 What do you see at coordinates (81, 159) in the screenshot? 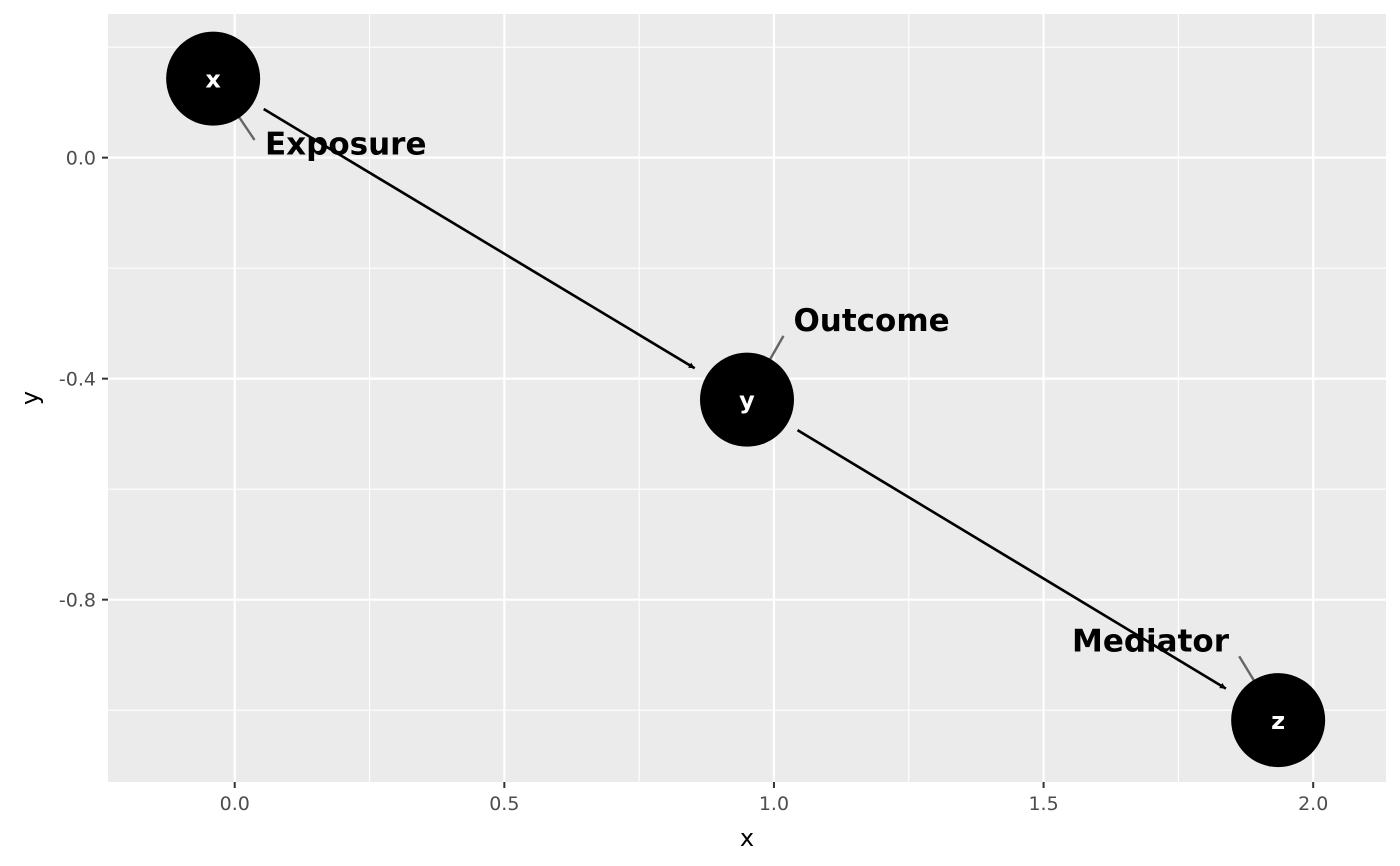
I see `y-tick-label: 0.0` at bounding box center [81, 159].